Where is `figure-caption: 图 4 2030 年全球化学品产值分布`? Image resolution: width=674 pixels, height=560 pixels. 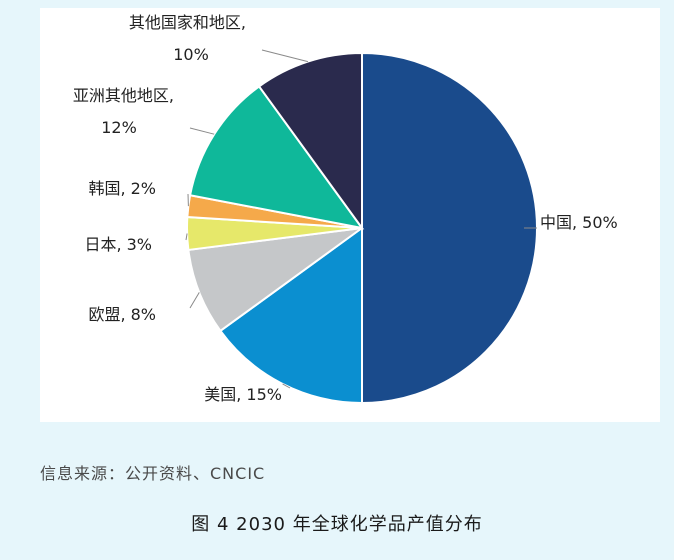
figure-caption: 图 4 2030 年全球化学品产值分布 is located at coordinates (337, 524).